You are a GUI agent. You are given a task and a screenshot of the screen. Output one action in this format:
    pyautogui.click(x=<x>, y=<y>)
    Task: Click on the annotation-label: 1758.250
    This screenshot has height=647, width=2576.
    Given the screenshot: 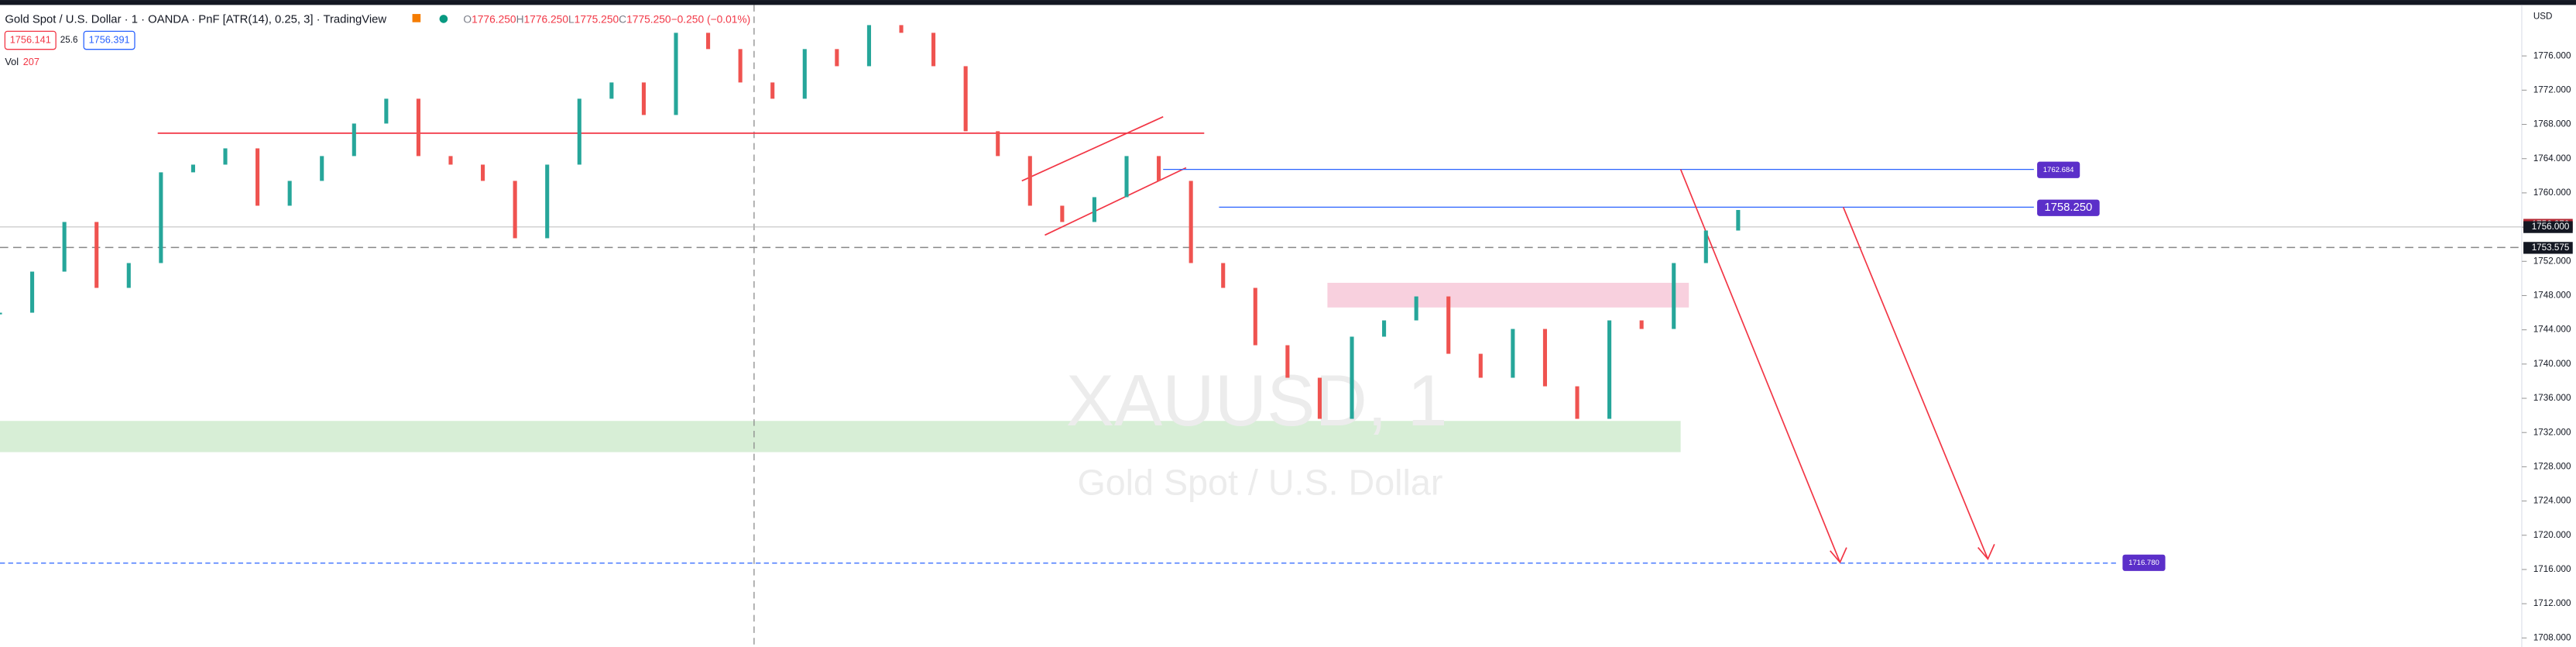 What is the action you would take?
    pyautogui.click(x=2068, y=208)
    